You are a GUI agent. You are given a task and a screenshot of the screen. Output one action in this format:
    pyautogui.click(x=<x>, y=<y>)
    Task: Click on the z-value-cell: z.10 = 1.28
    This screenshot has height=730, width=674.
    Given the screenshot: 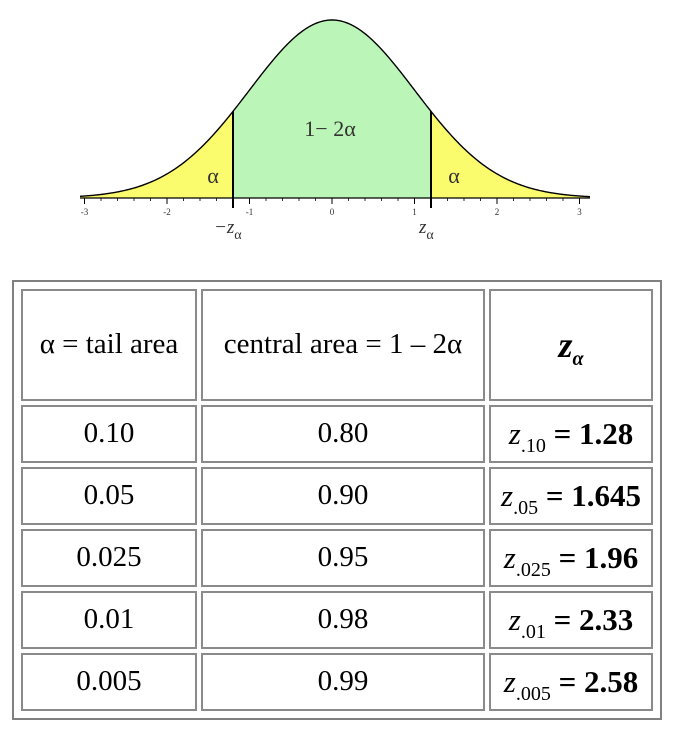 What is the action you would take?
    pyautogui.click(x=571, y=433)
    